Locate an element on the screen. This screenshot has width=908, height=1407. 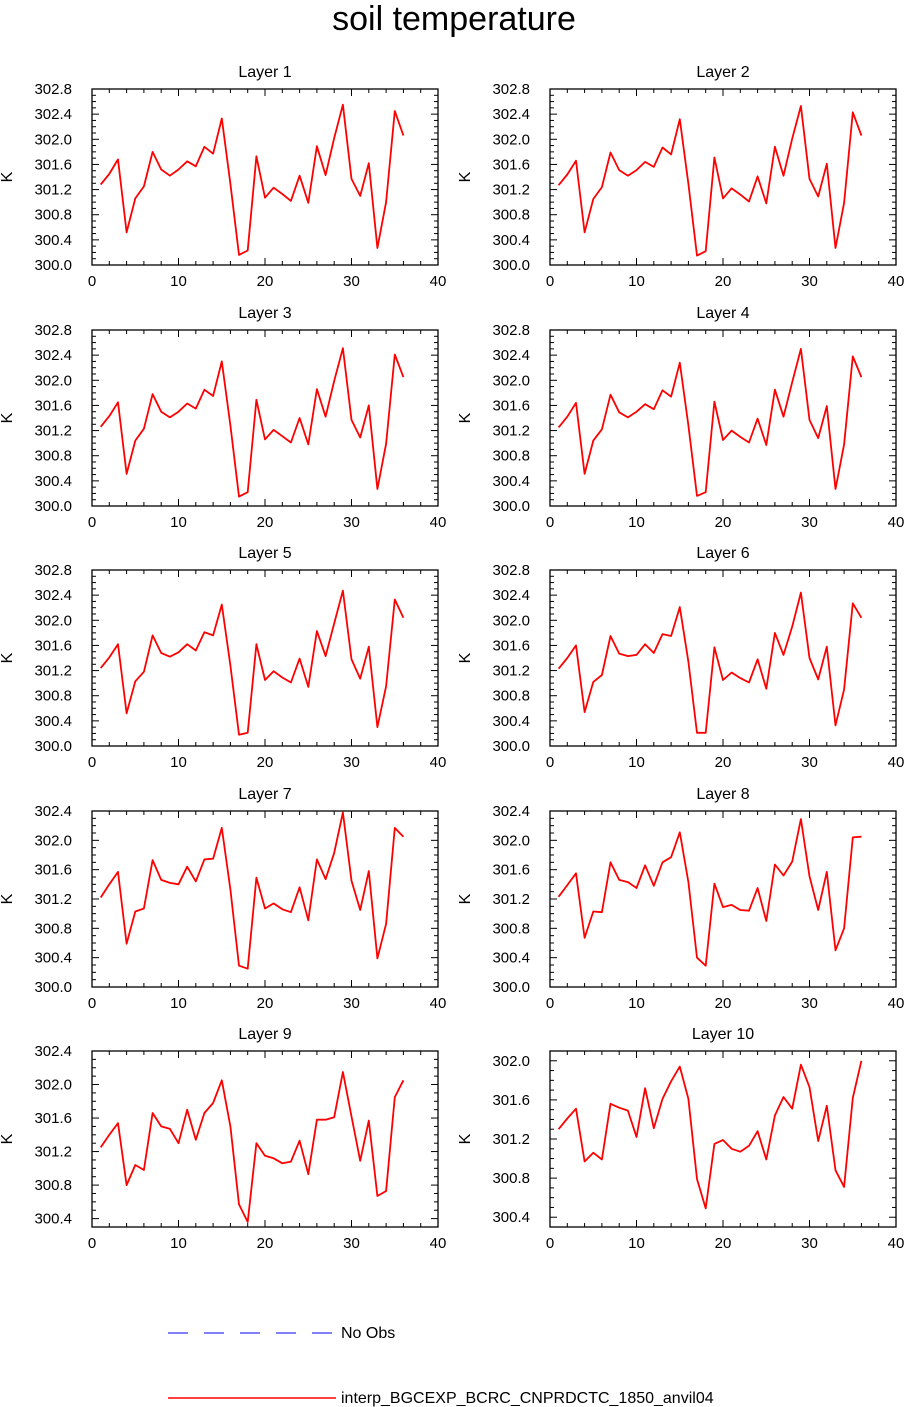
panel-title: Layer 2 is located at coordinates (722, 72).